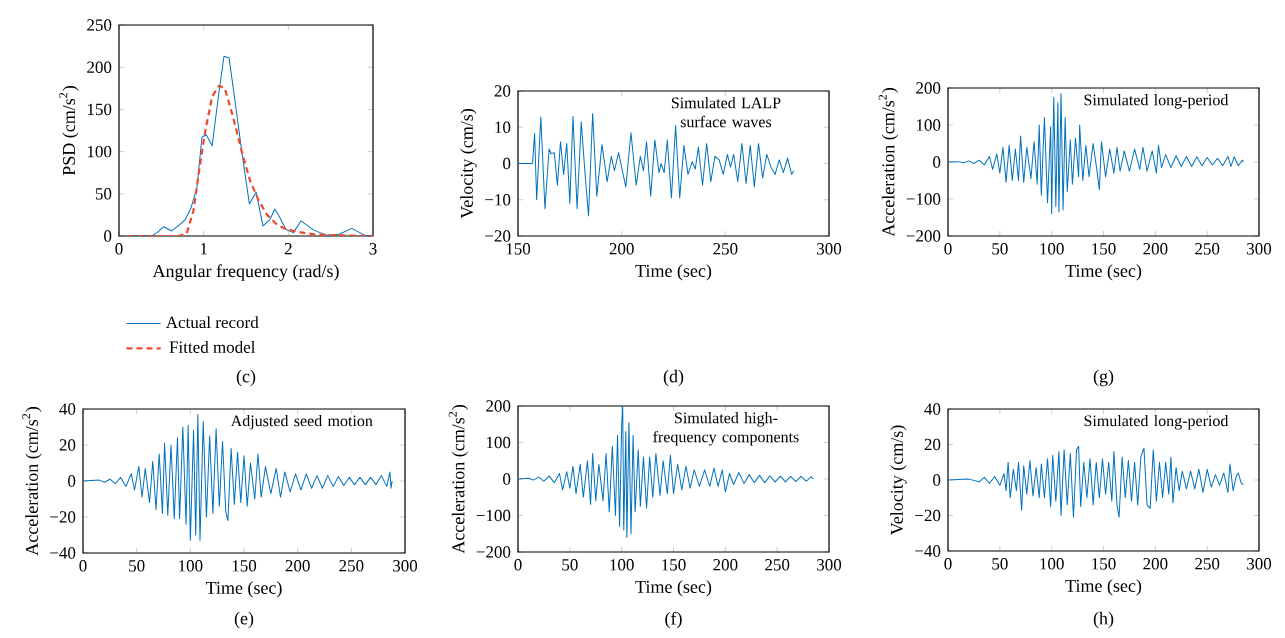  Describe the element at coordinates (288, 249) in the screenshot. I see `x-tick-label: 2` at that location.